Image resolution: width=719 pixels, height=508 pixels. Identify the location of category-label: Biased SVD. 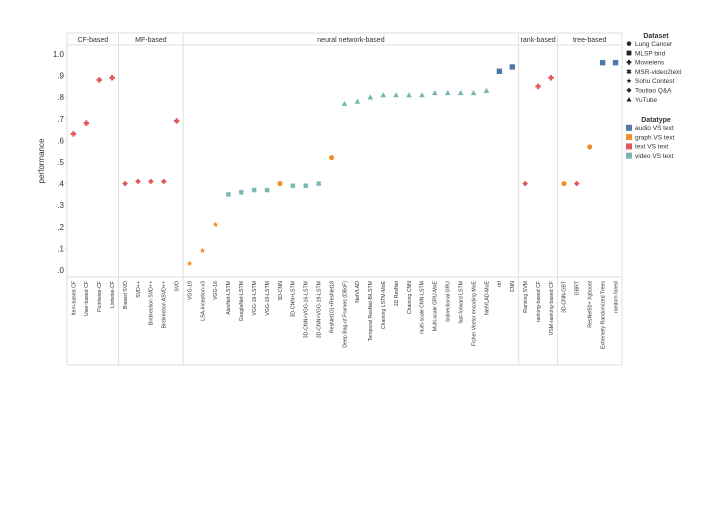
(126, 295).